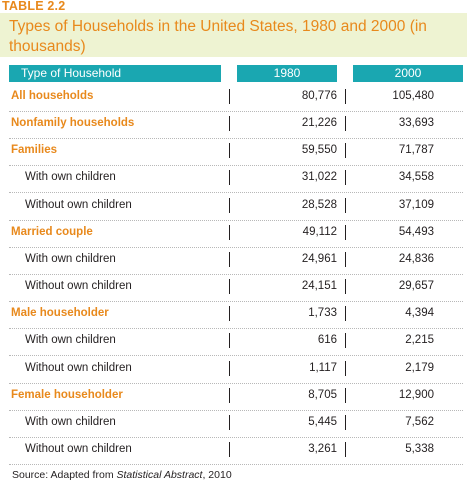 Image resolution: width=467 pixels, height=489 pixels. What do you see at coordinates (34, 150) in the screenshot?
I see `row-label: Families` at bounding box center [34, 150].